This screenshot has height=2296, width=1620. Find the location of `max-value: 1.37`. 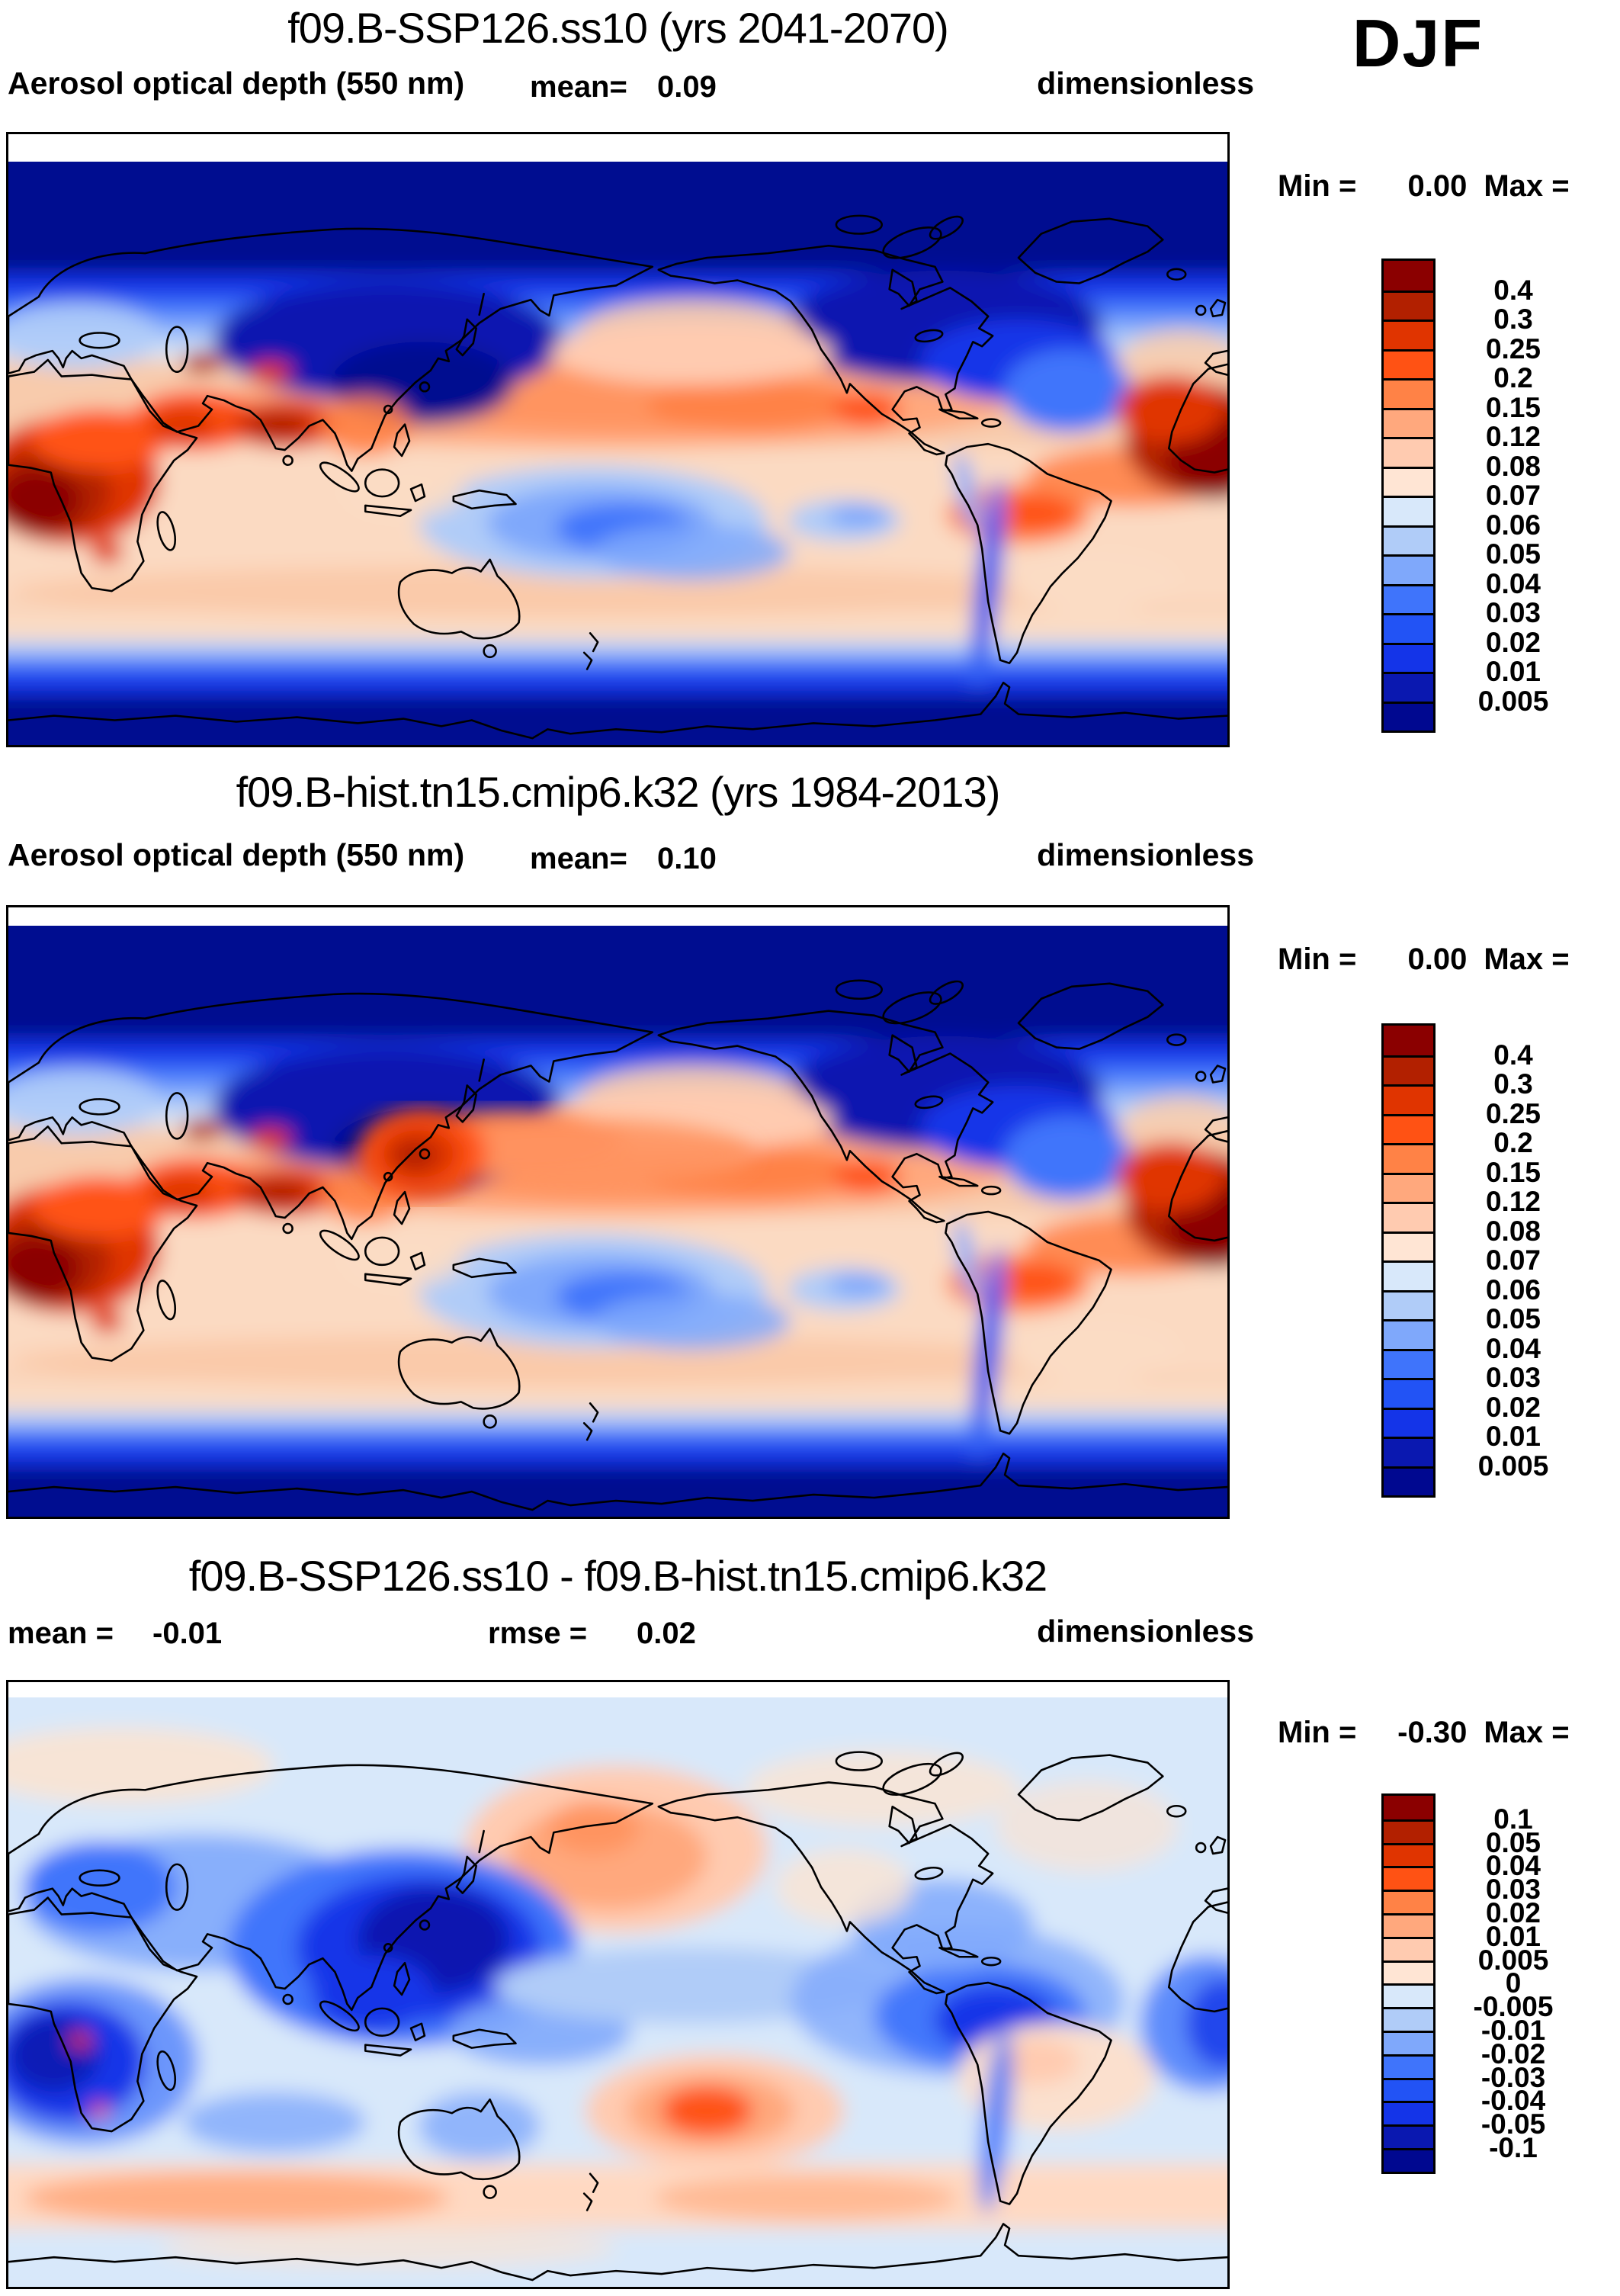

max-value: 1.37 is located at coordinates (1595, 959).